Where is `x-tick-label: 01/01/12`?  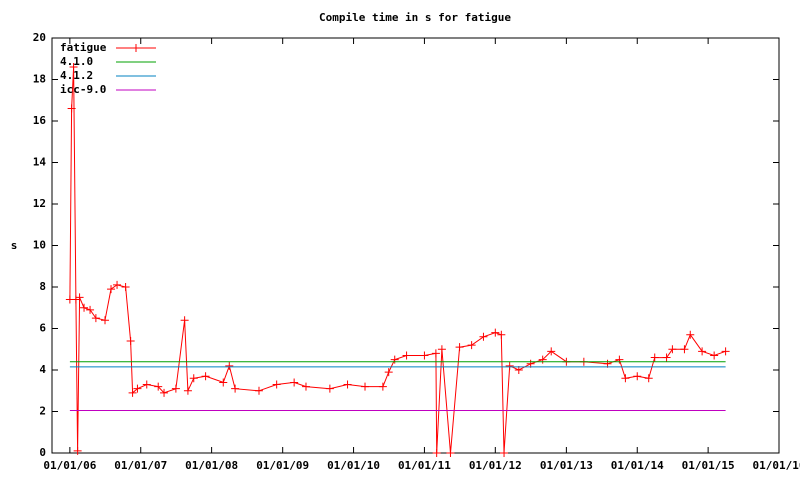 x-tick-label: 01/01/12 is located at coordinates (495, 465).